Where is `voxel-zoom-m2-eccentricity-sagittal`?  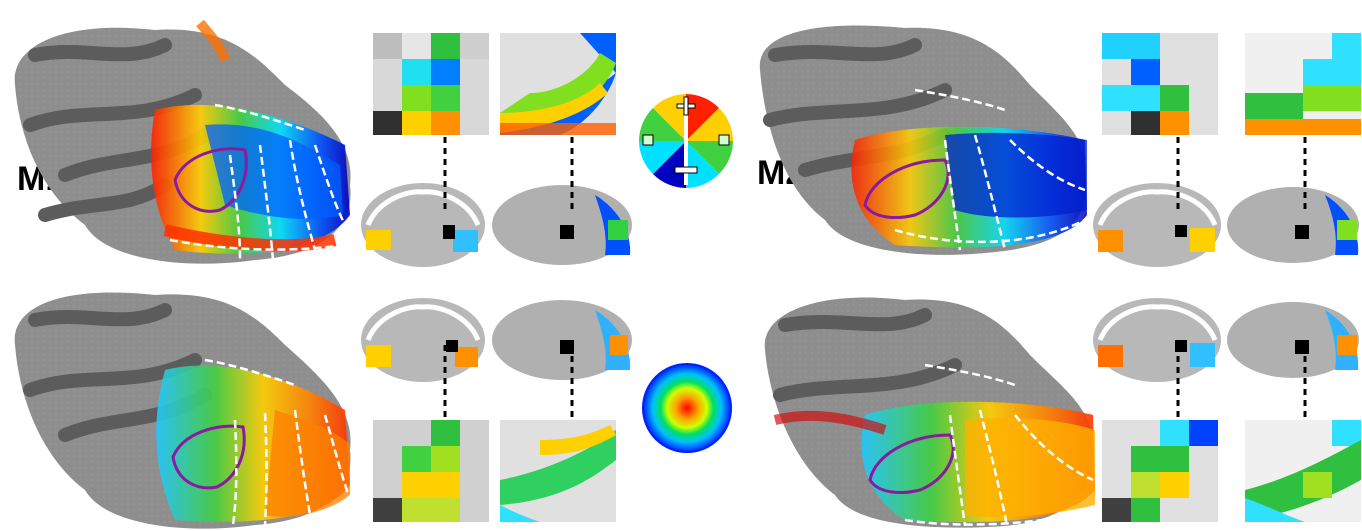 voxel-zoom-m2-eccentricity-sagittal is located at coordinates (1303, 471).